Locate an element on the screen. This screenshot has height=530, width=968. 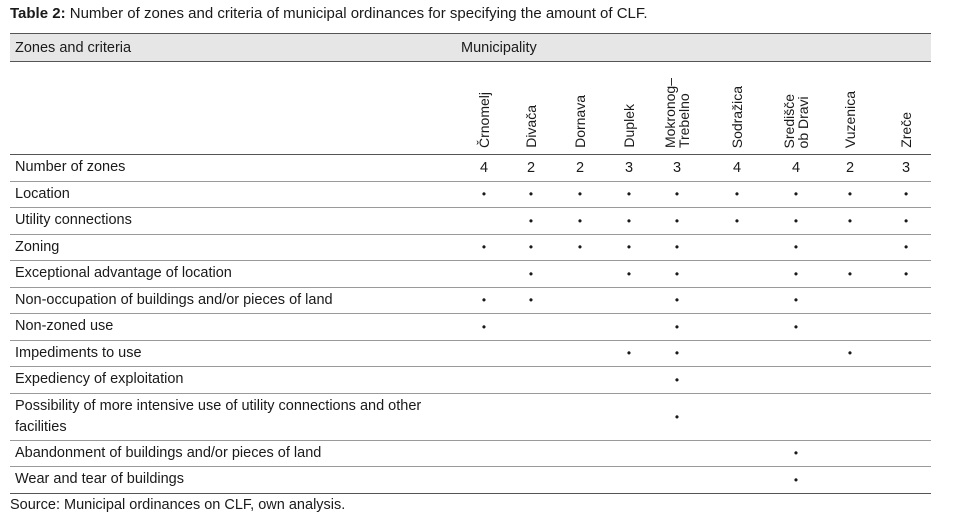
municipality-column-header: Dornava is located at coordinates (580, 108).